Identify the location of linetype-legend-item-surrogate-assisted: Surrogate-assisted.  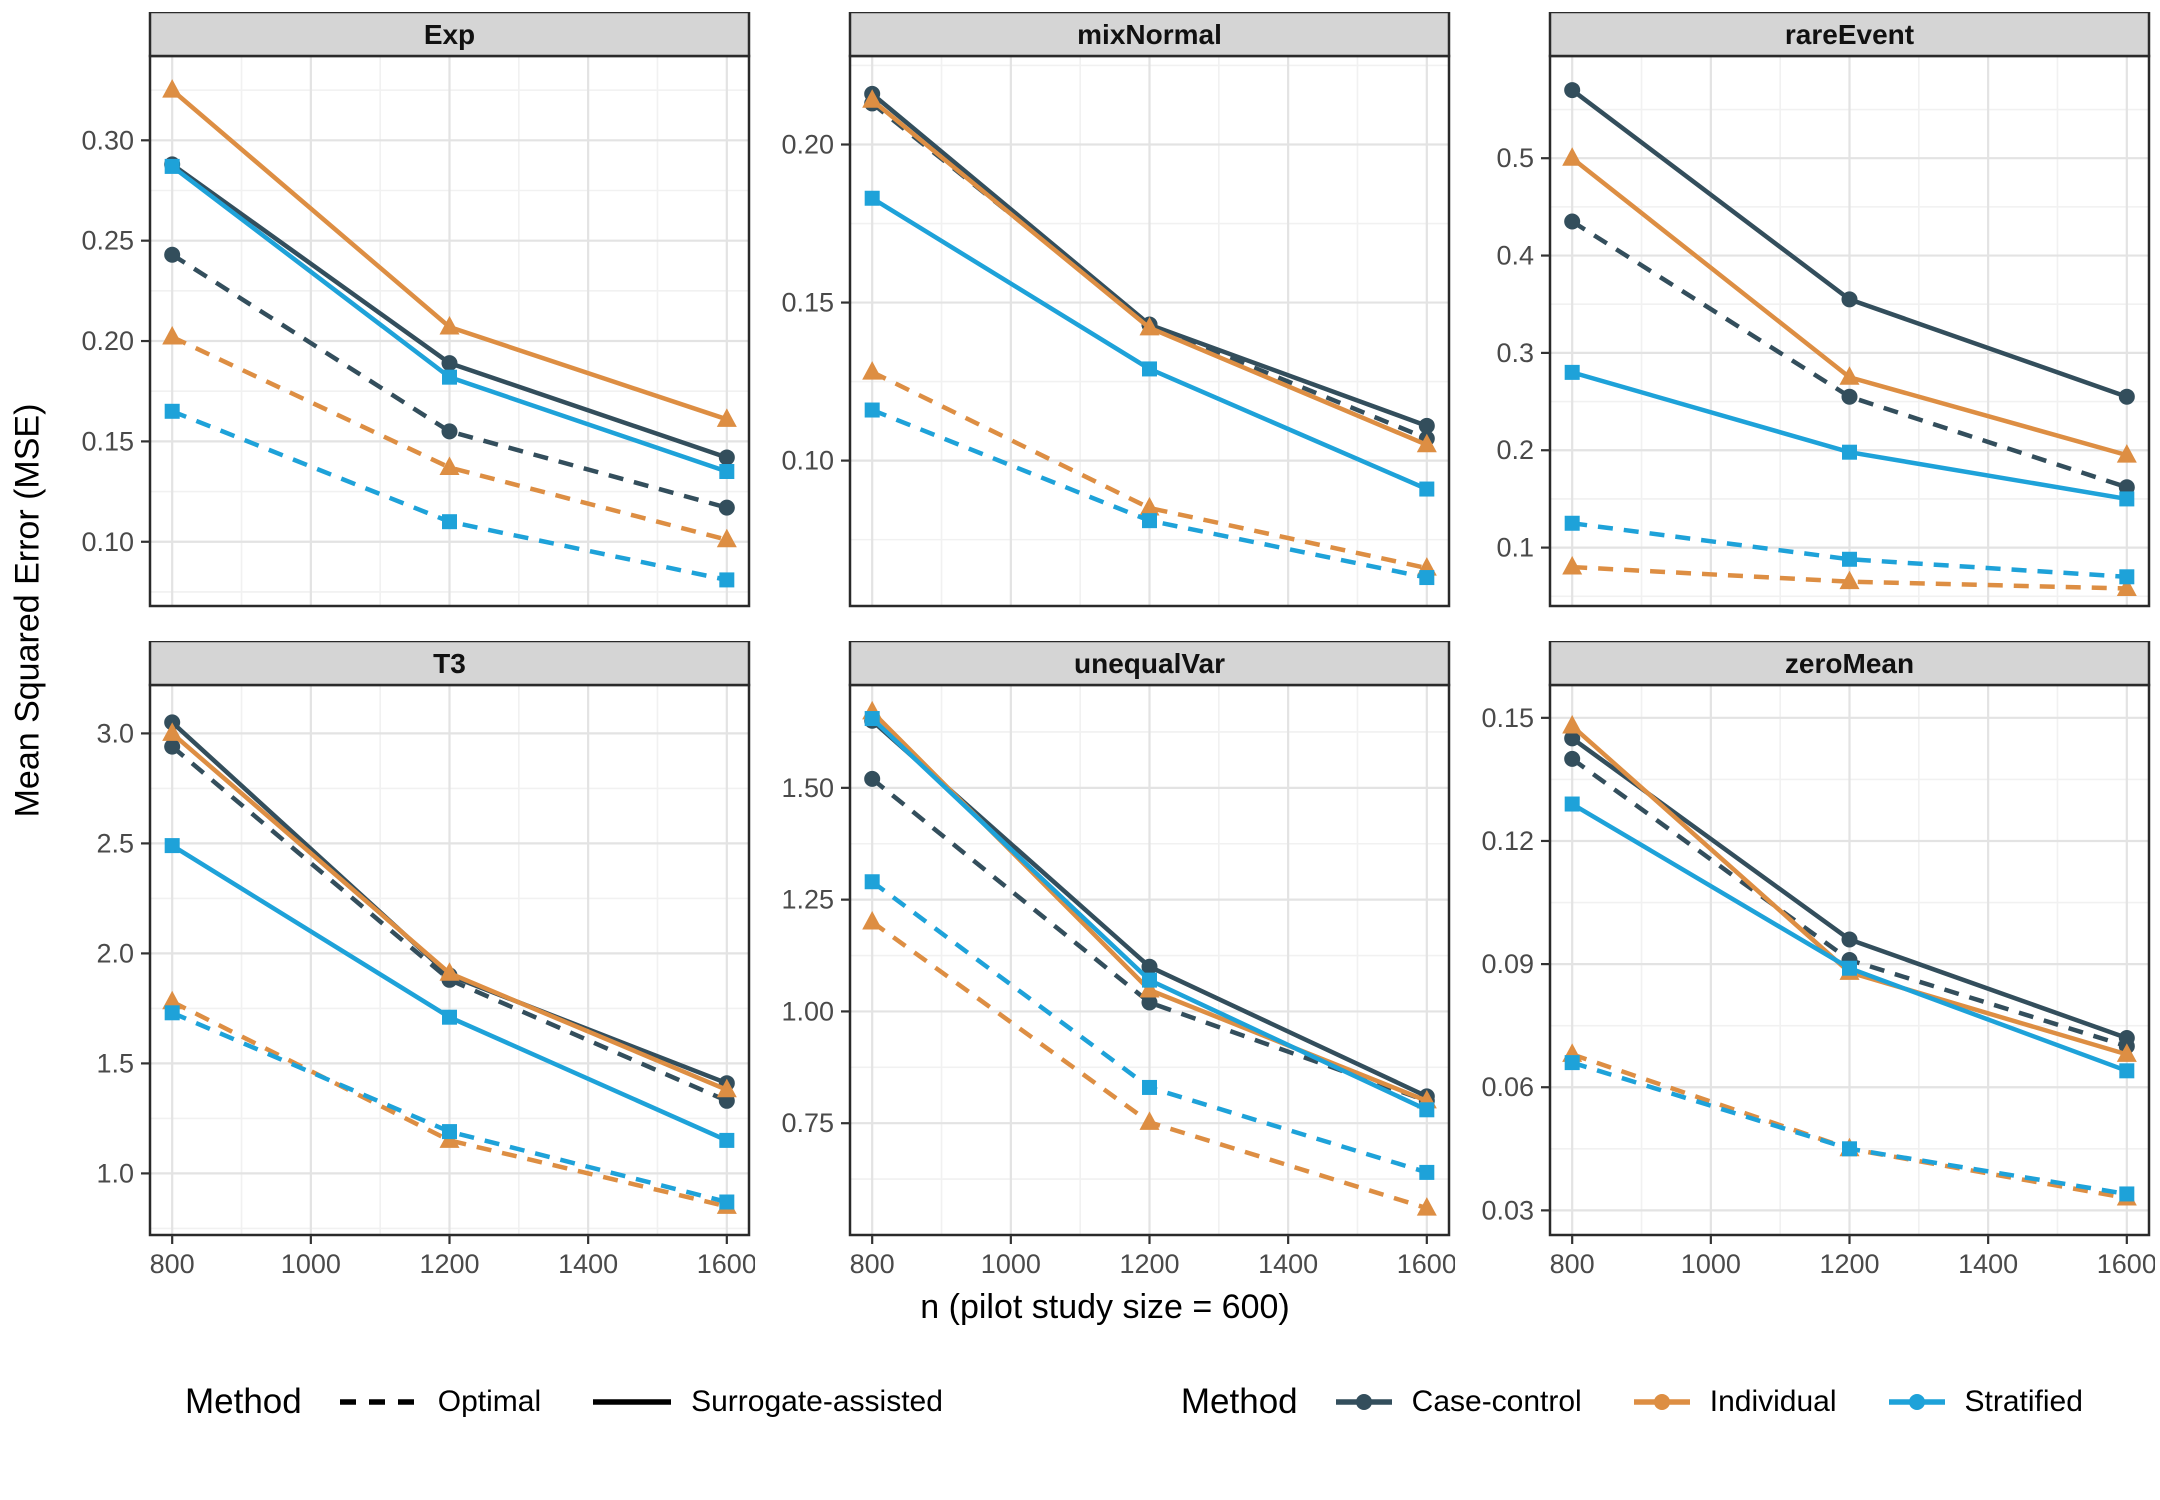
(766, 1402).